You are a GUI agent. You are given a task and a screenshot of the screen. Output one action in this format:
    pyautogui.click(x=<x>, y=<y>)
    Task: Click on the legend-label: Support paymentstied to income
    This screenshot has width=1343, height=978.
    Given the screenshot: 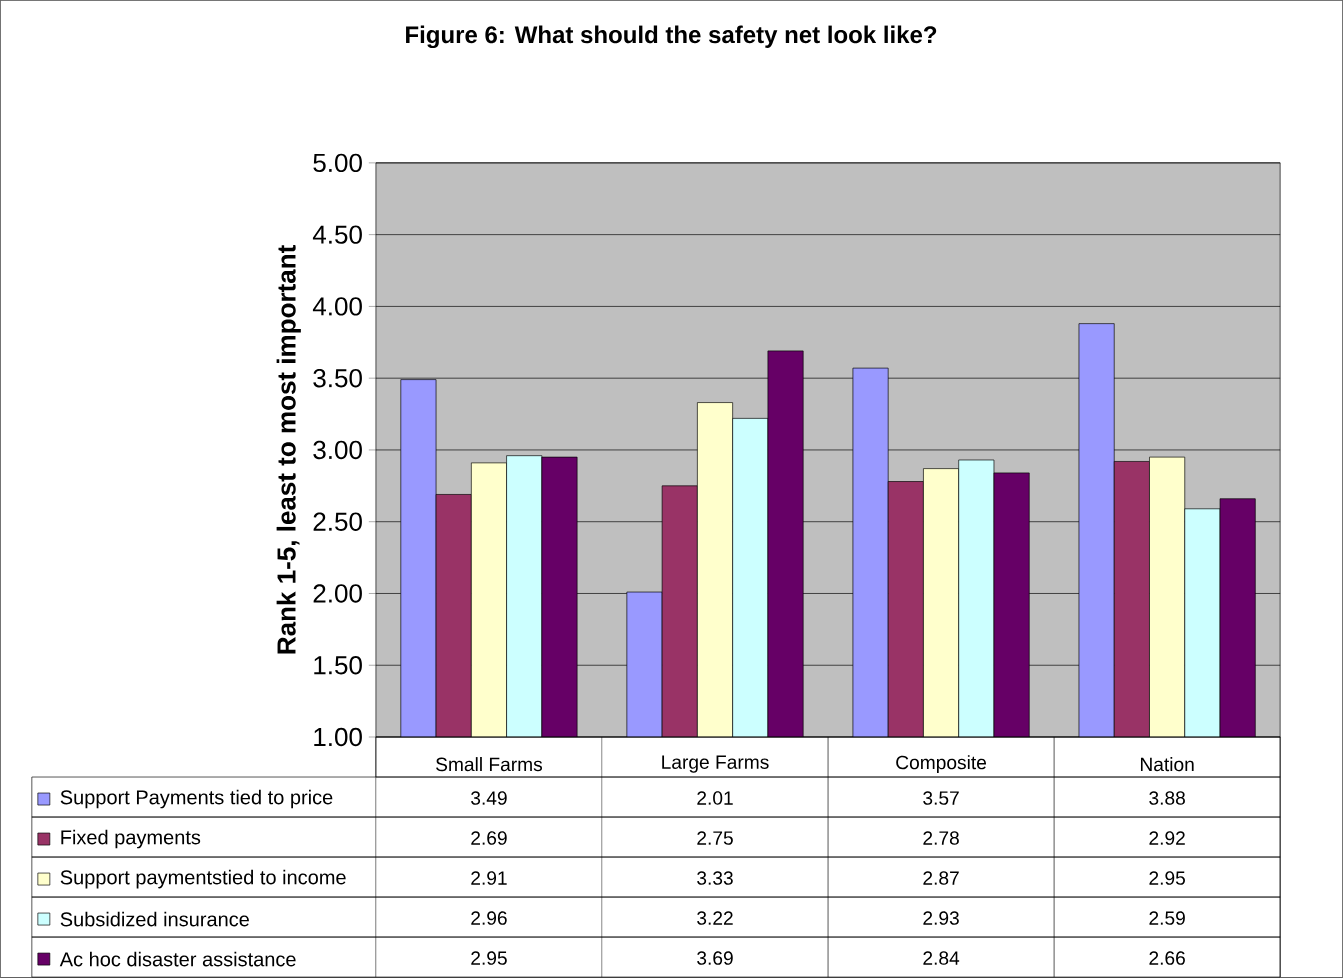 What is the action you would take?
    pyautogui.click(x=203, y=879)
    